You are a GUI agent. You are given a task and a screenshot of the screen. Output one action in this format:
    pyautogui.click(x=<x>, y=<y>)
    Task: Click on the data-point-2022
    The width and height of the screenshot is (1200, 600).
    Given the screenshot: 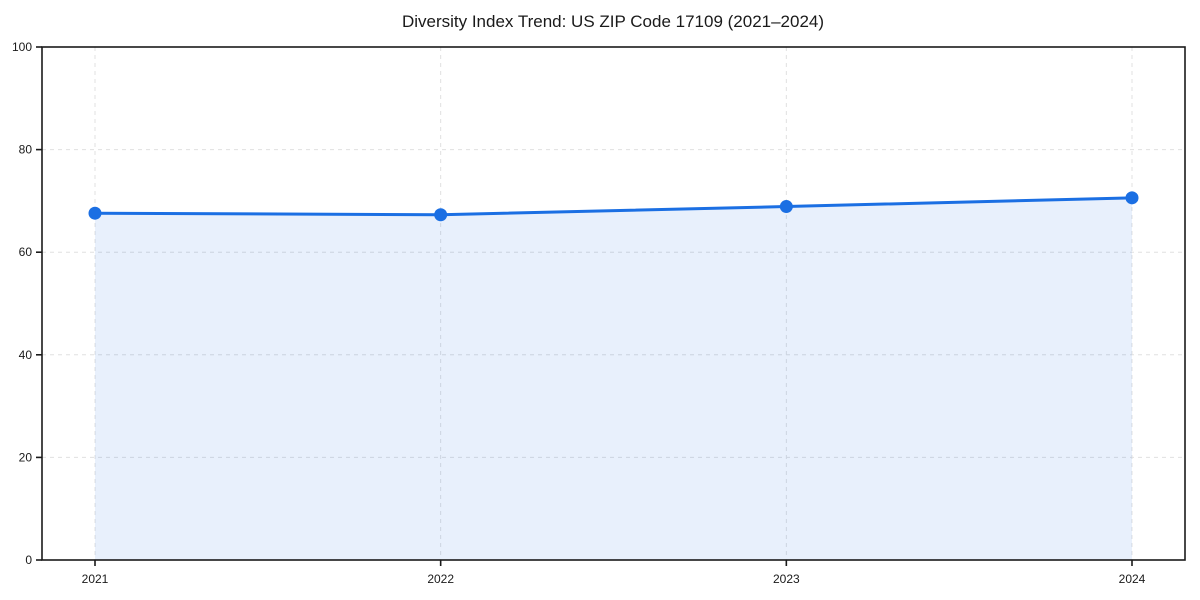 What is the action you would take?
    pyautogui.click(x=441, y=215)
    